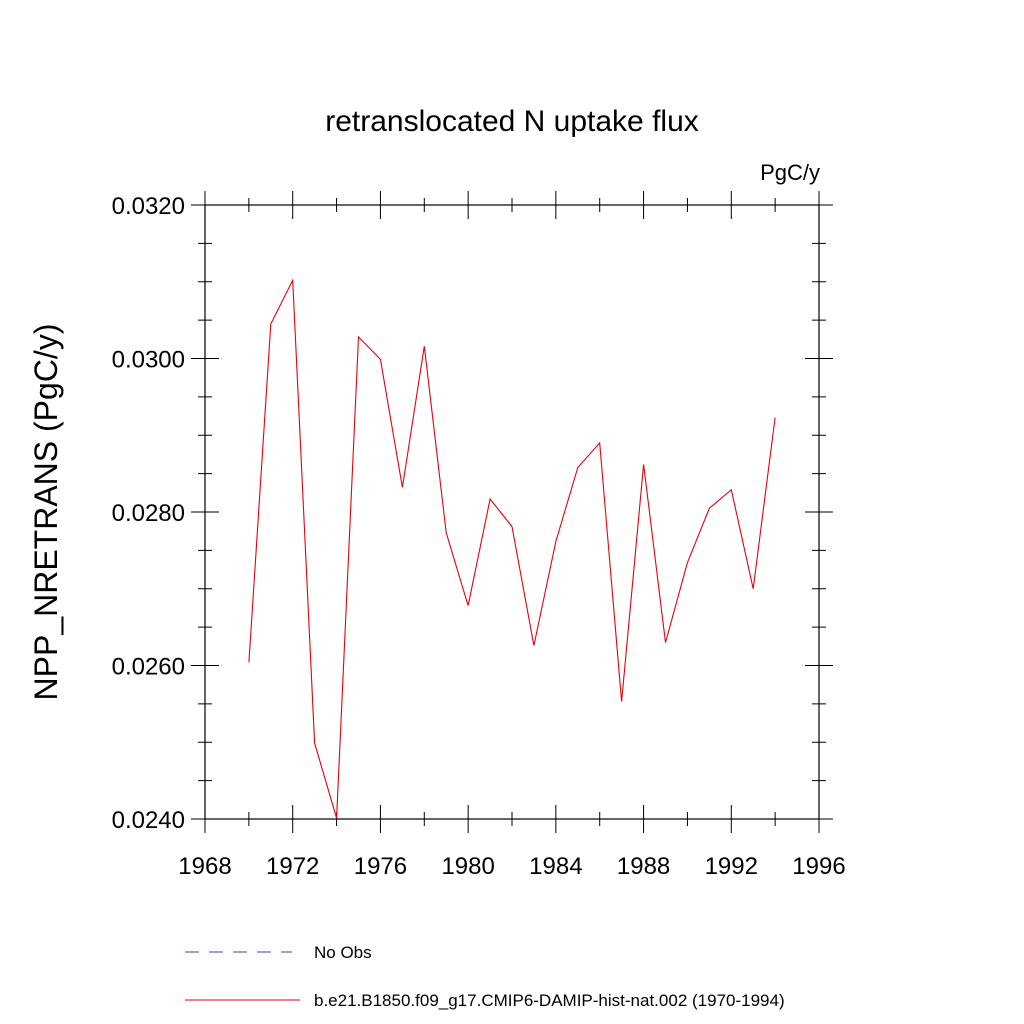 The width and height of the screenshot is (1024, 1024). What do you see at coordinates (148, 513) in the screenshot?
I see `y-tick-label: 0.0280` at bounding box center [148, 513].